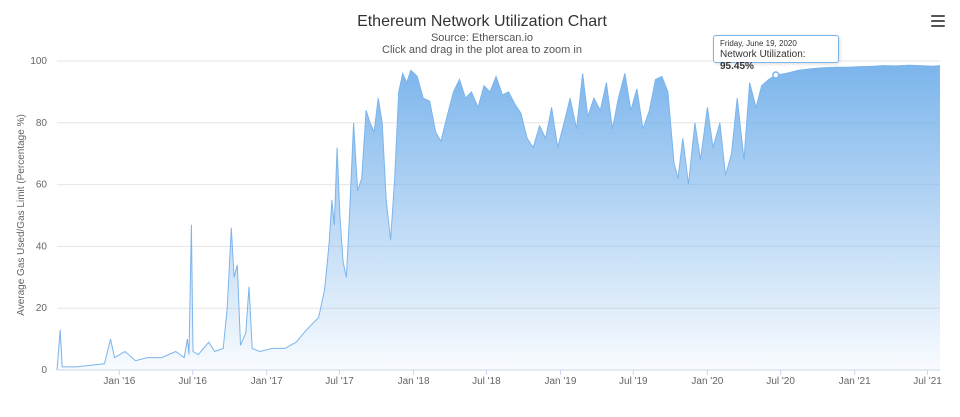 This screenshot has width=960, height=417. What do you see at coordinates (855, 381) in the screenshot?
I see `x-tick-label: Jan '21` at bounding box center [855, 381].